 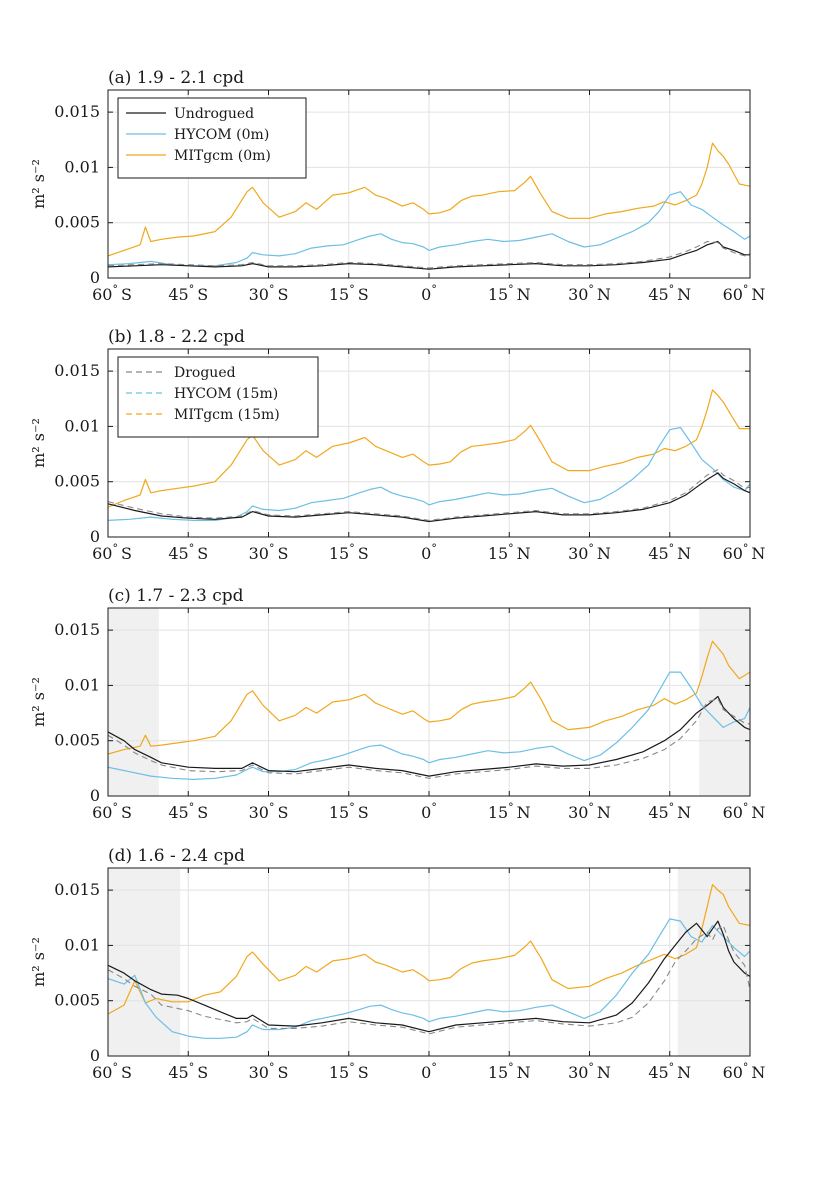 I want to click on legend-label: Drogued, so click(x=205, y=373).